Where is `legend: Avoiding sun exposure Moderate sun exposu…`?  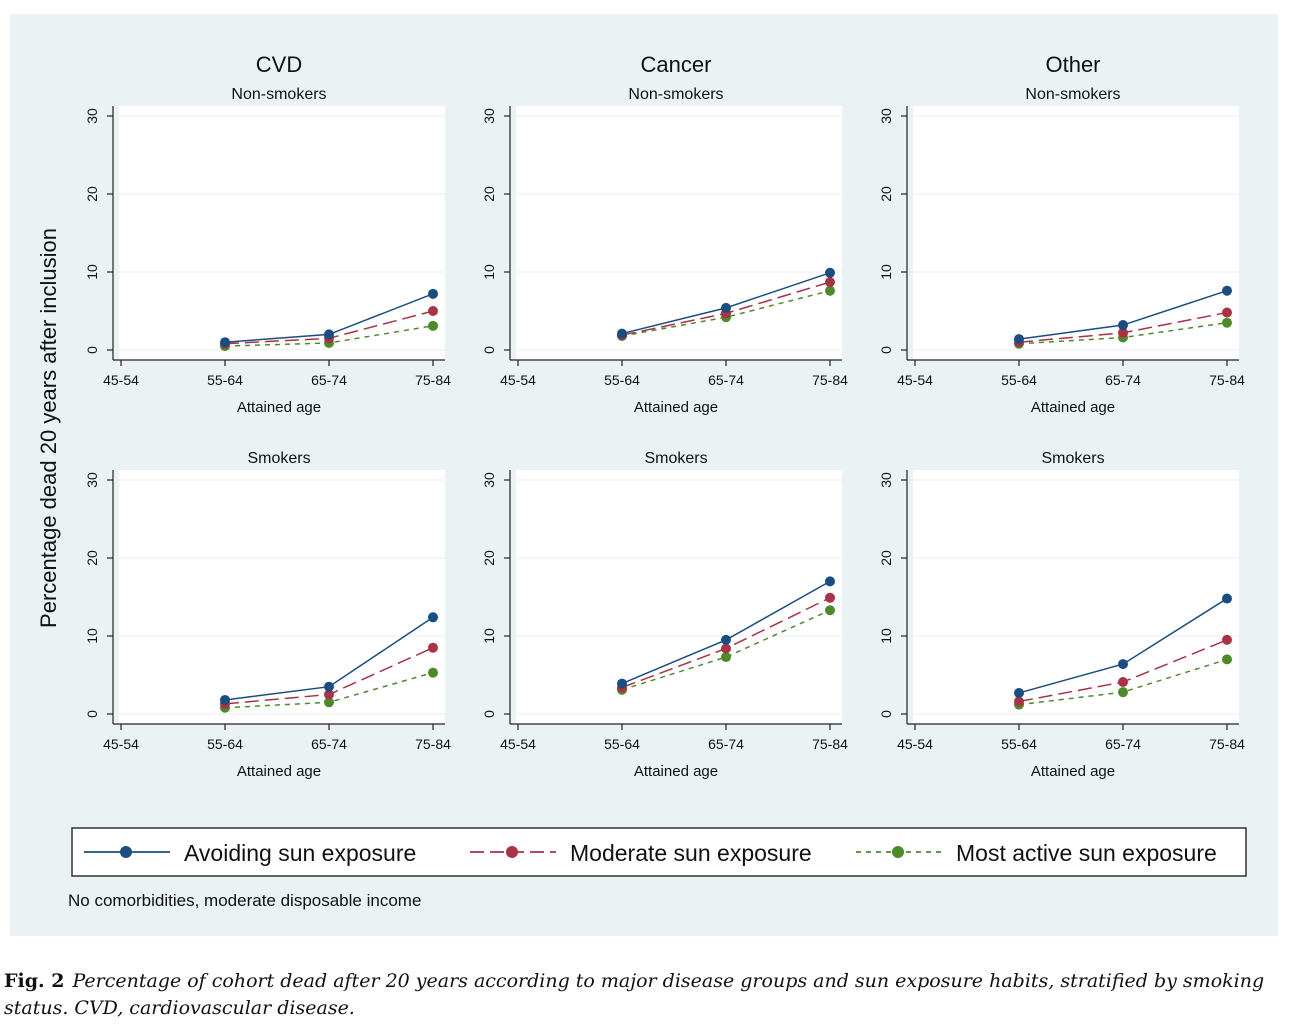 legend: Avoiding sun exposure Moderate sun exposu… is located at coordinates (659, 852).